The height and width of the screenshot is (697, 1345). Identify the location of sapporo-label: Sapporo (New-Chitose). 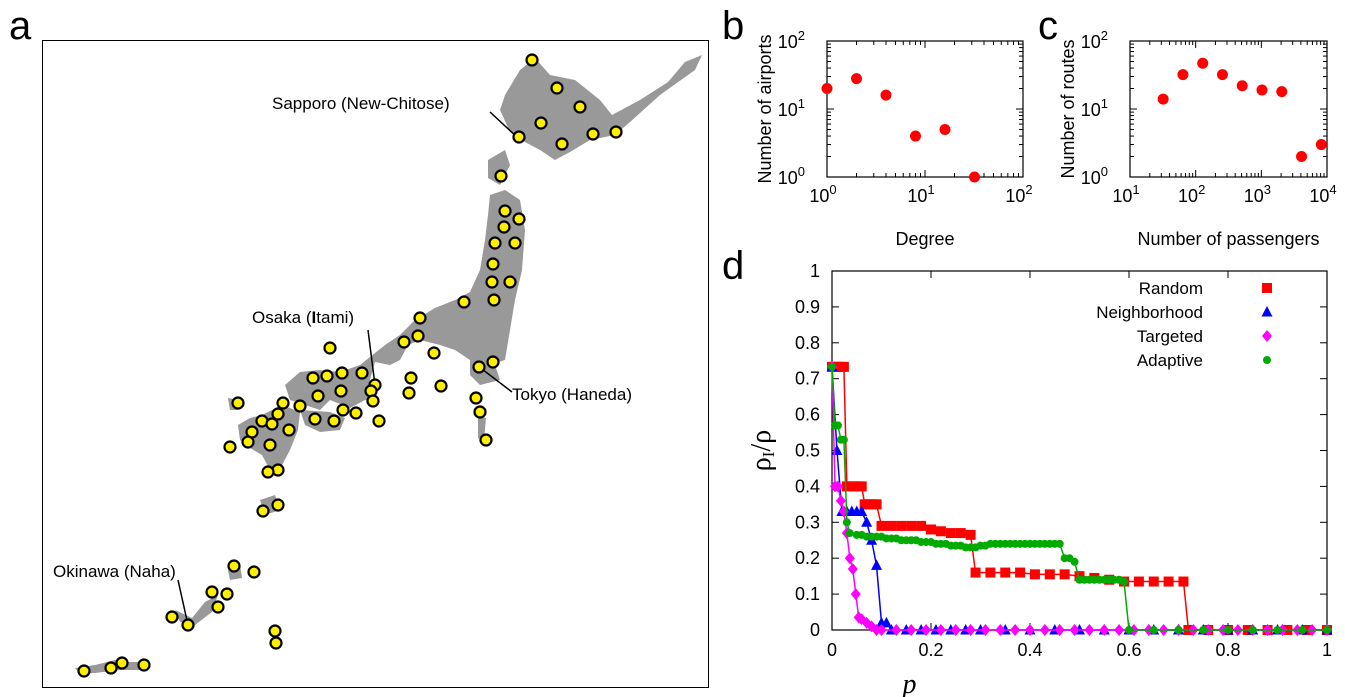
(361, 103).